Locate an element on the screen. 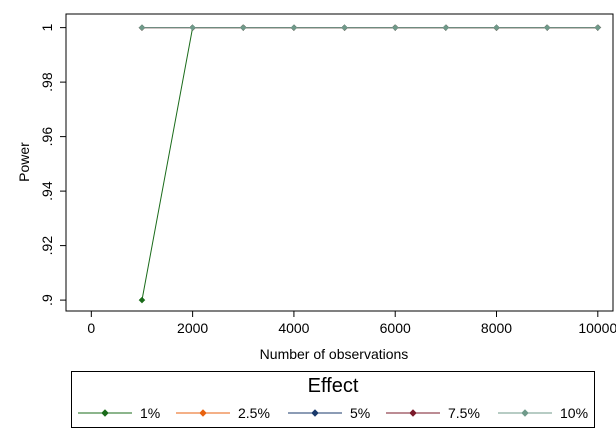 The width and height of the screenshot is (616, 448). legend-label: 1% is located at coordinates (150, 413).